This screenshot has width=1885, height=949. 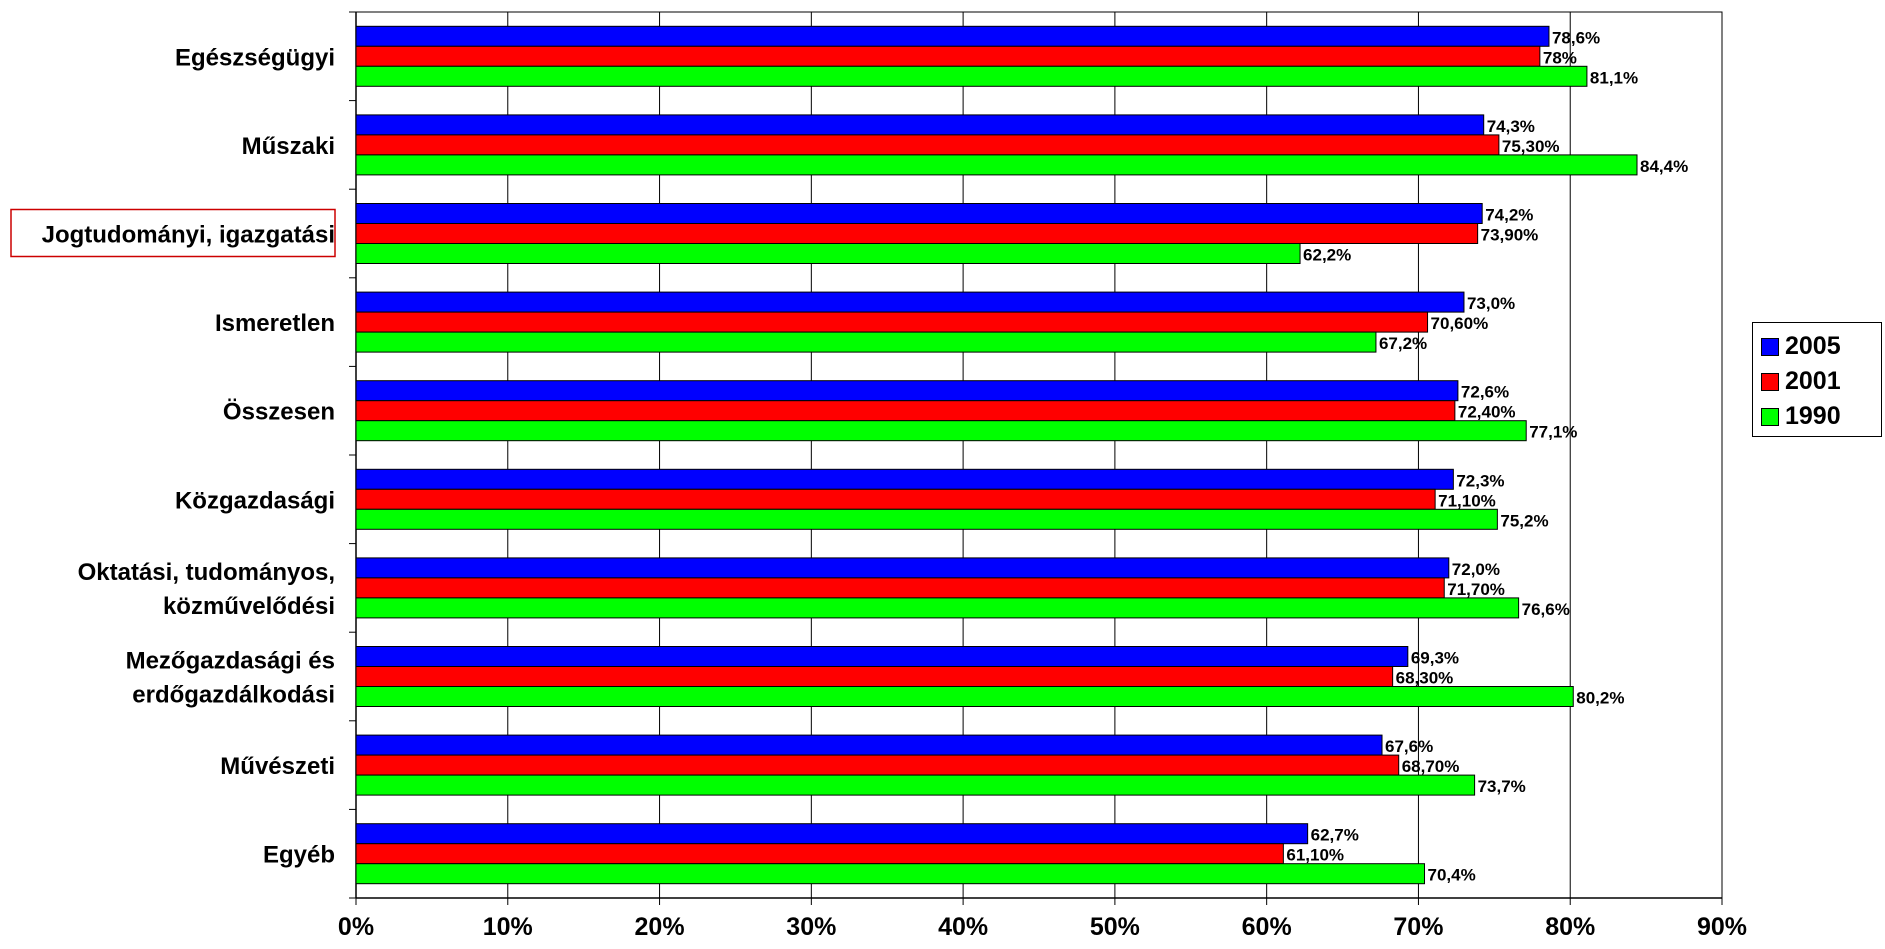 What do you see at coordinates (1570, 927) in the screenshot?
I see `x-tick-label: 80%` at bounding box center [1570, 927].